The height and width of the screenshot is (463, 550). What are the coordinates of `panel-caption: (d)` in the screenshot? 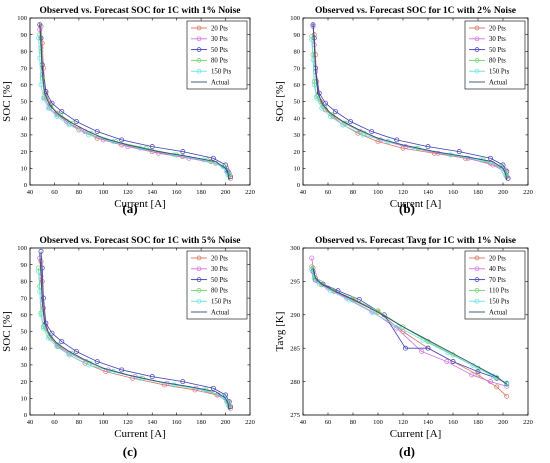 It's located at (407, 451).